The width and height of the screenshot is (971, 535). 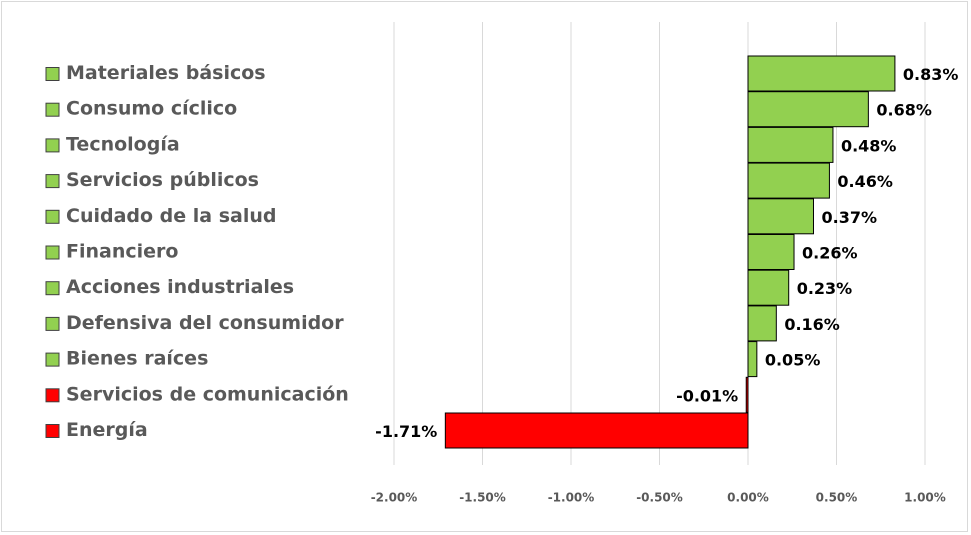 What do you see at coordinates (171, 216) in the screenshot?
I see `category-label: Cuidado de la salud` at bounding box center [171, 216].